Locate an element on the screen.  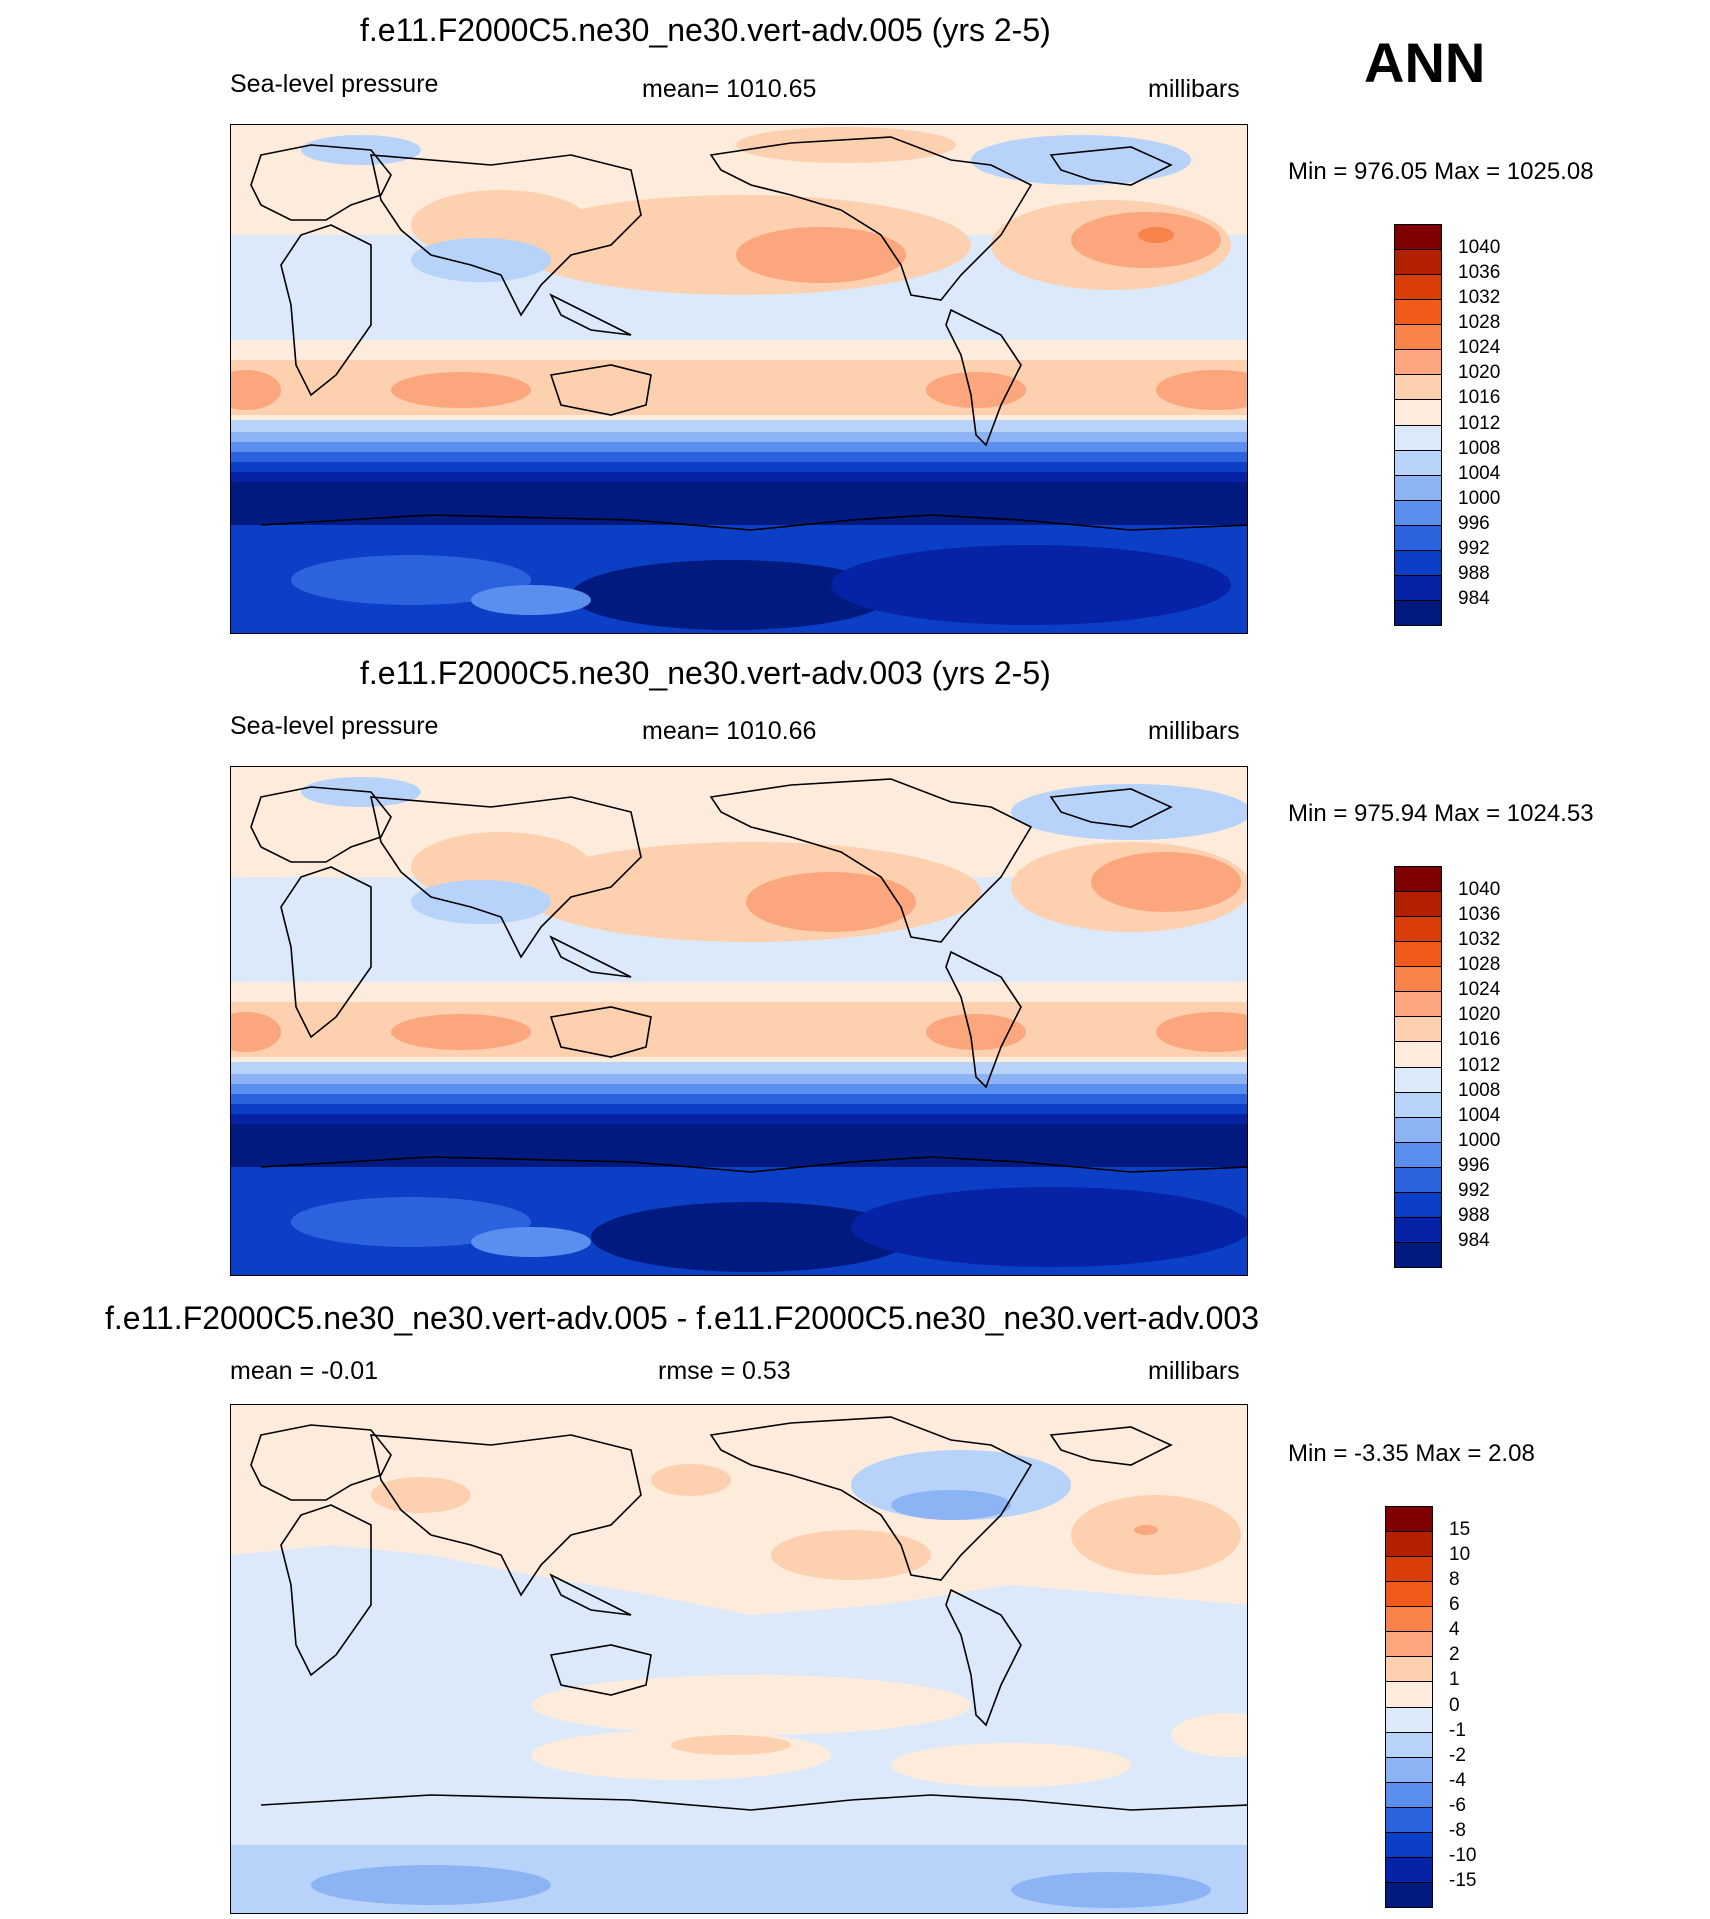
panel-2-minmax: Min = 975.94 Max = 1024.53 is located at coordinates (1441, 813).